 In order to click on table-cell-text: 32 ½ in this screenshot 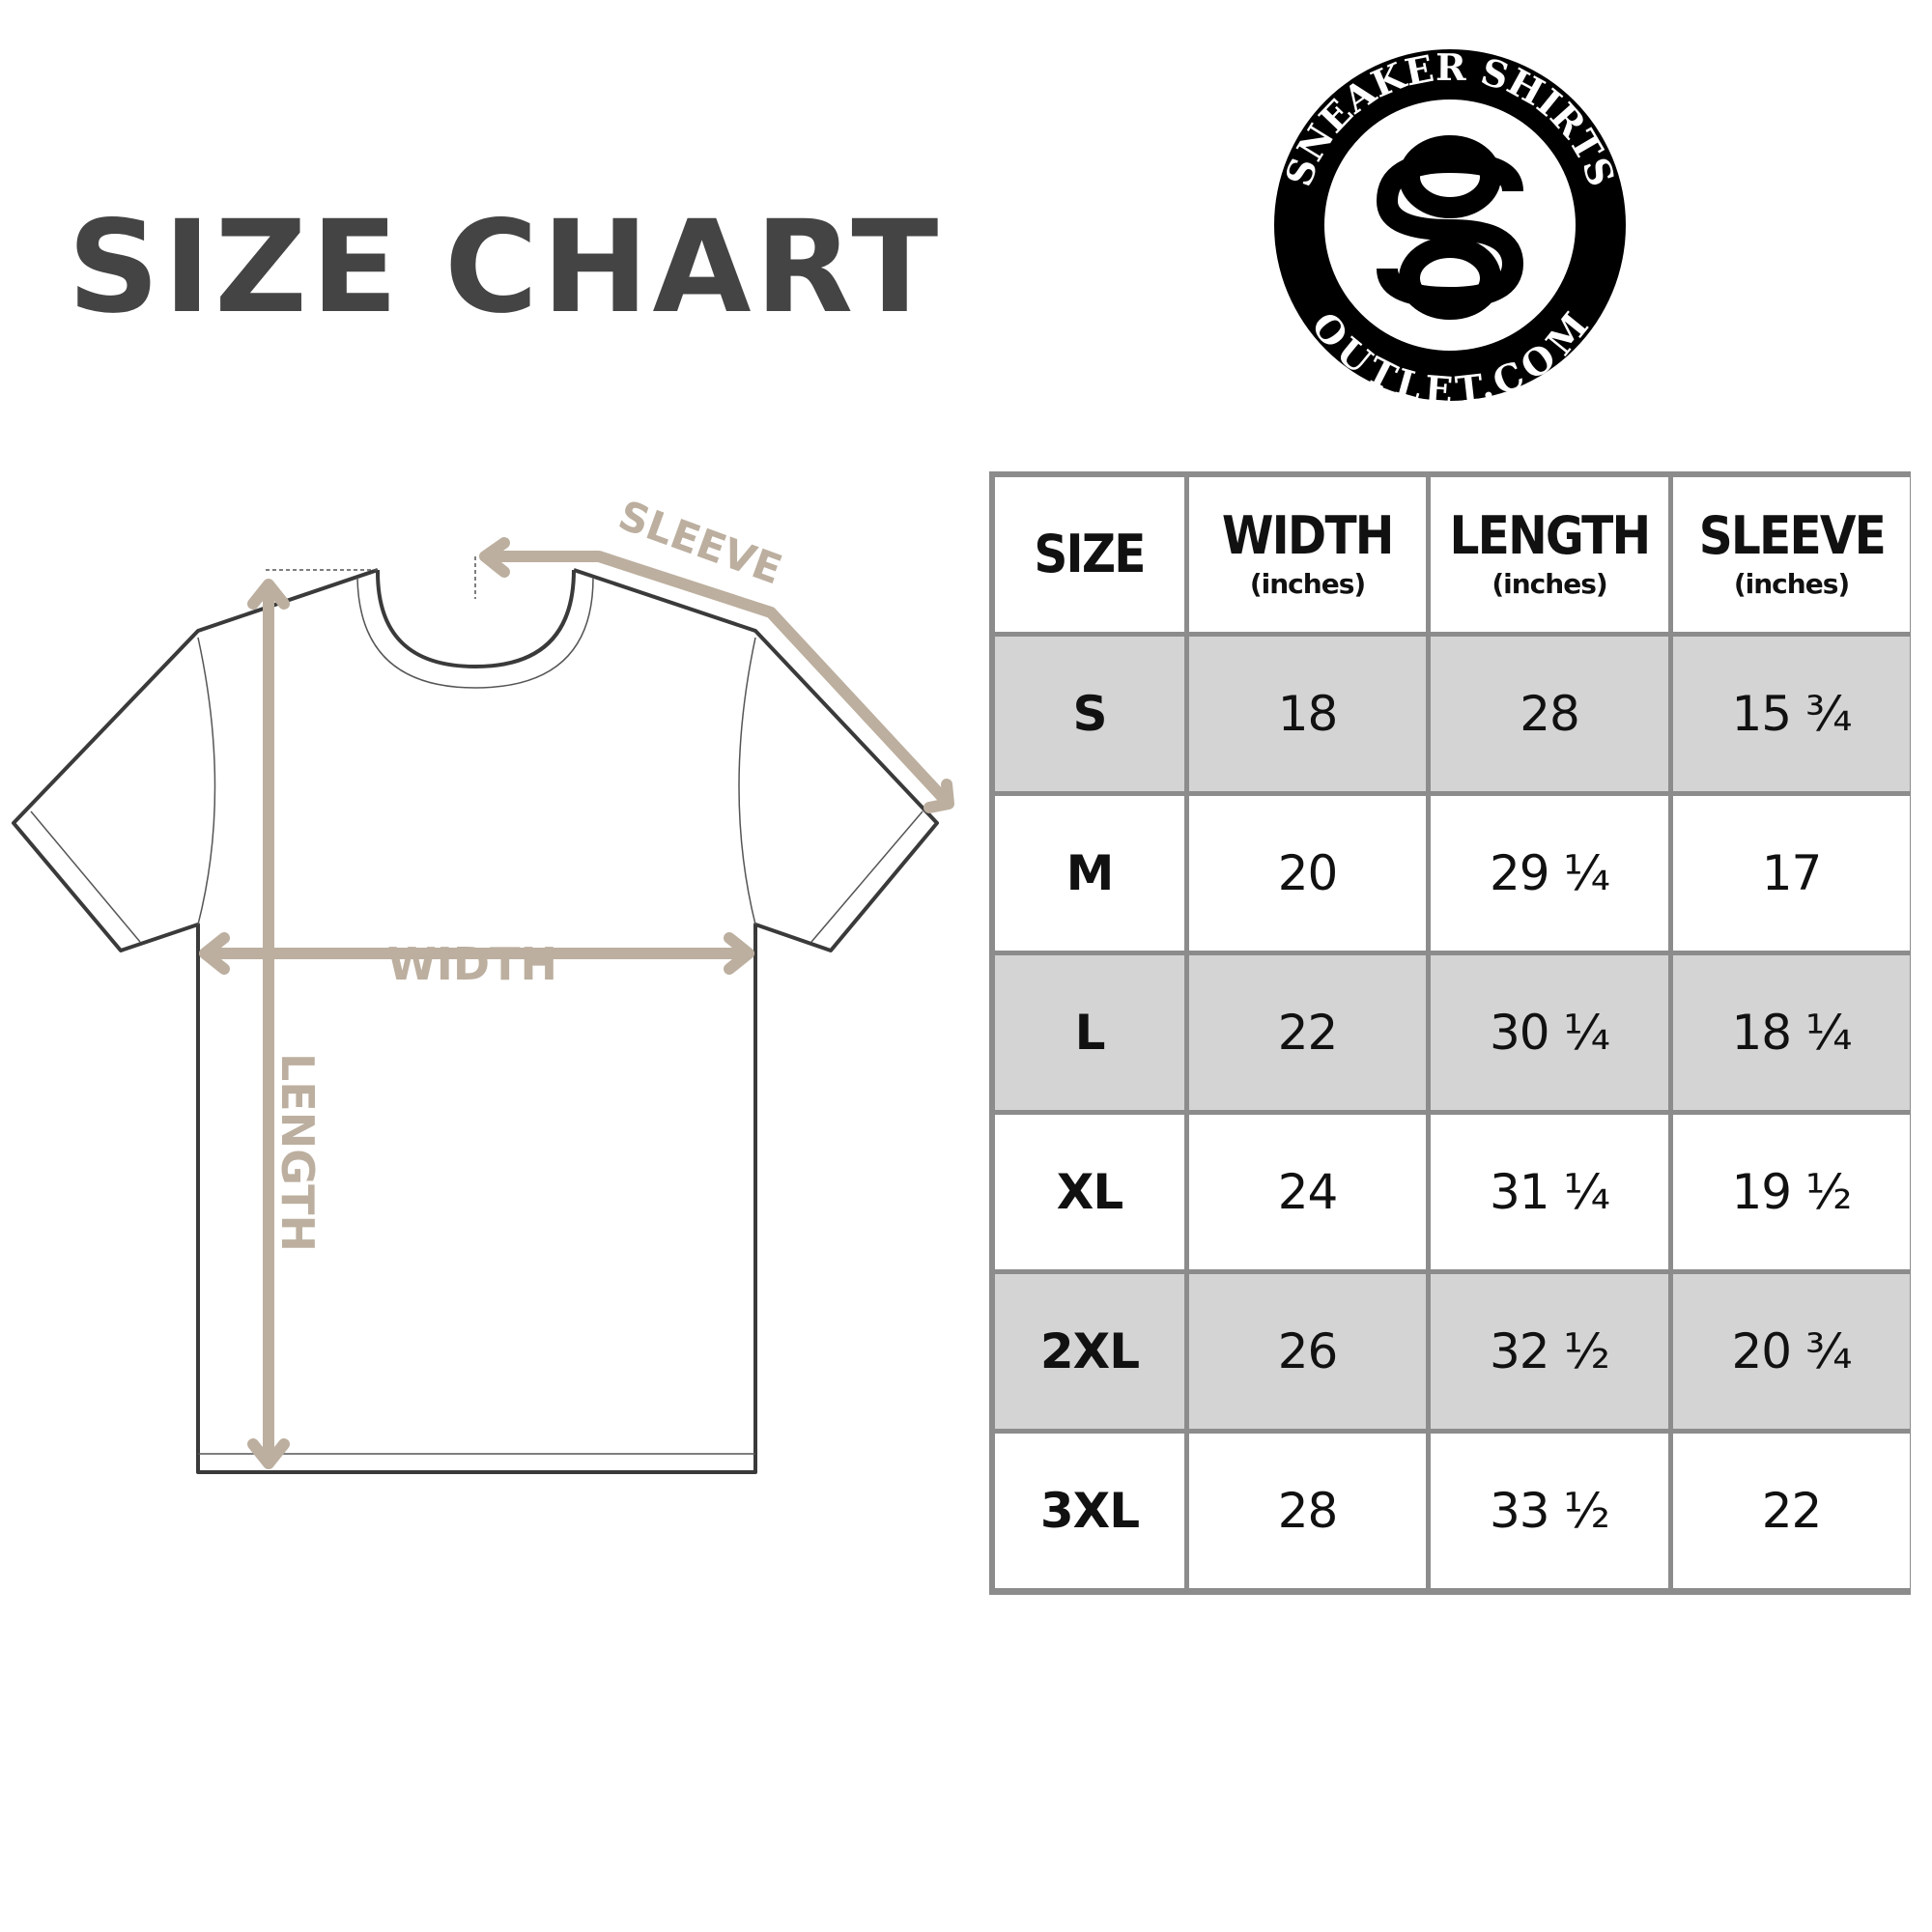, I will do `click(1550, 1351)`.